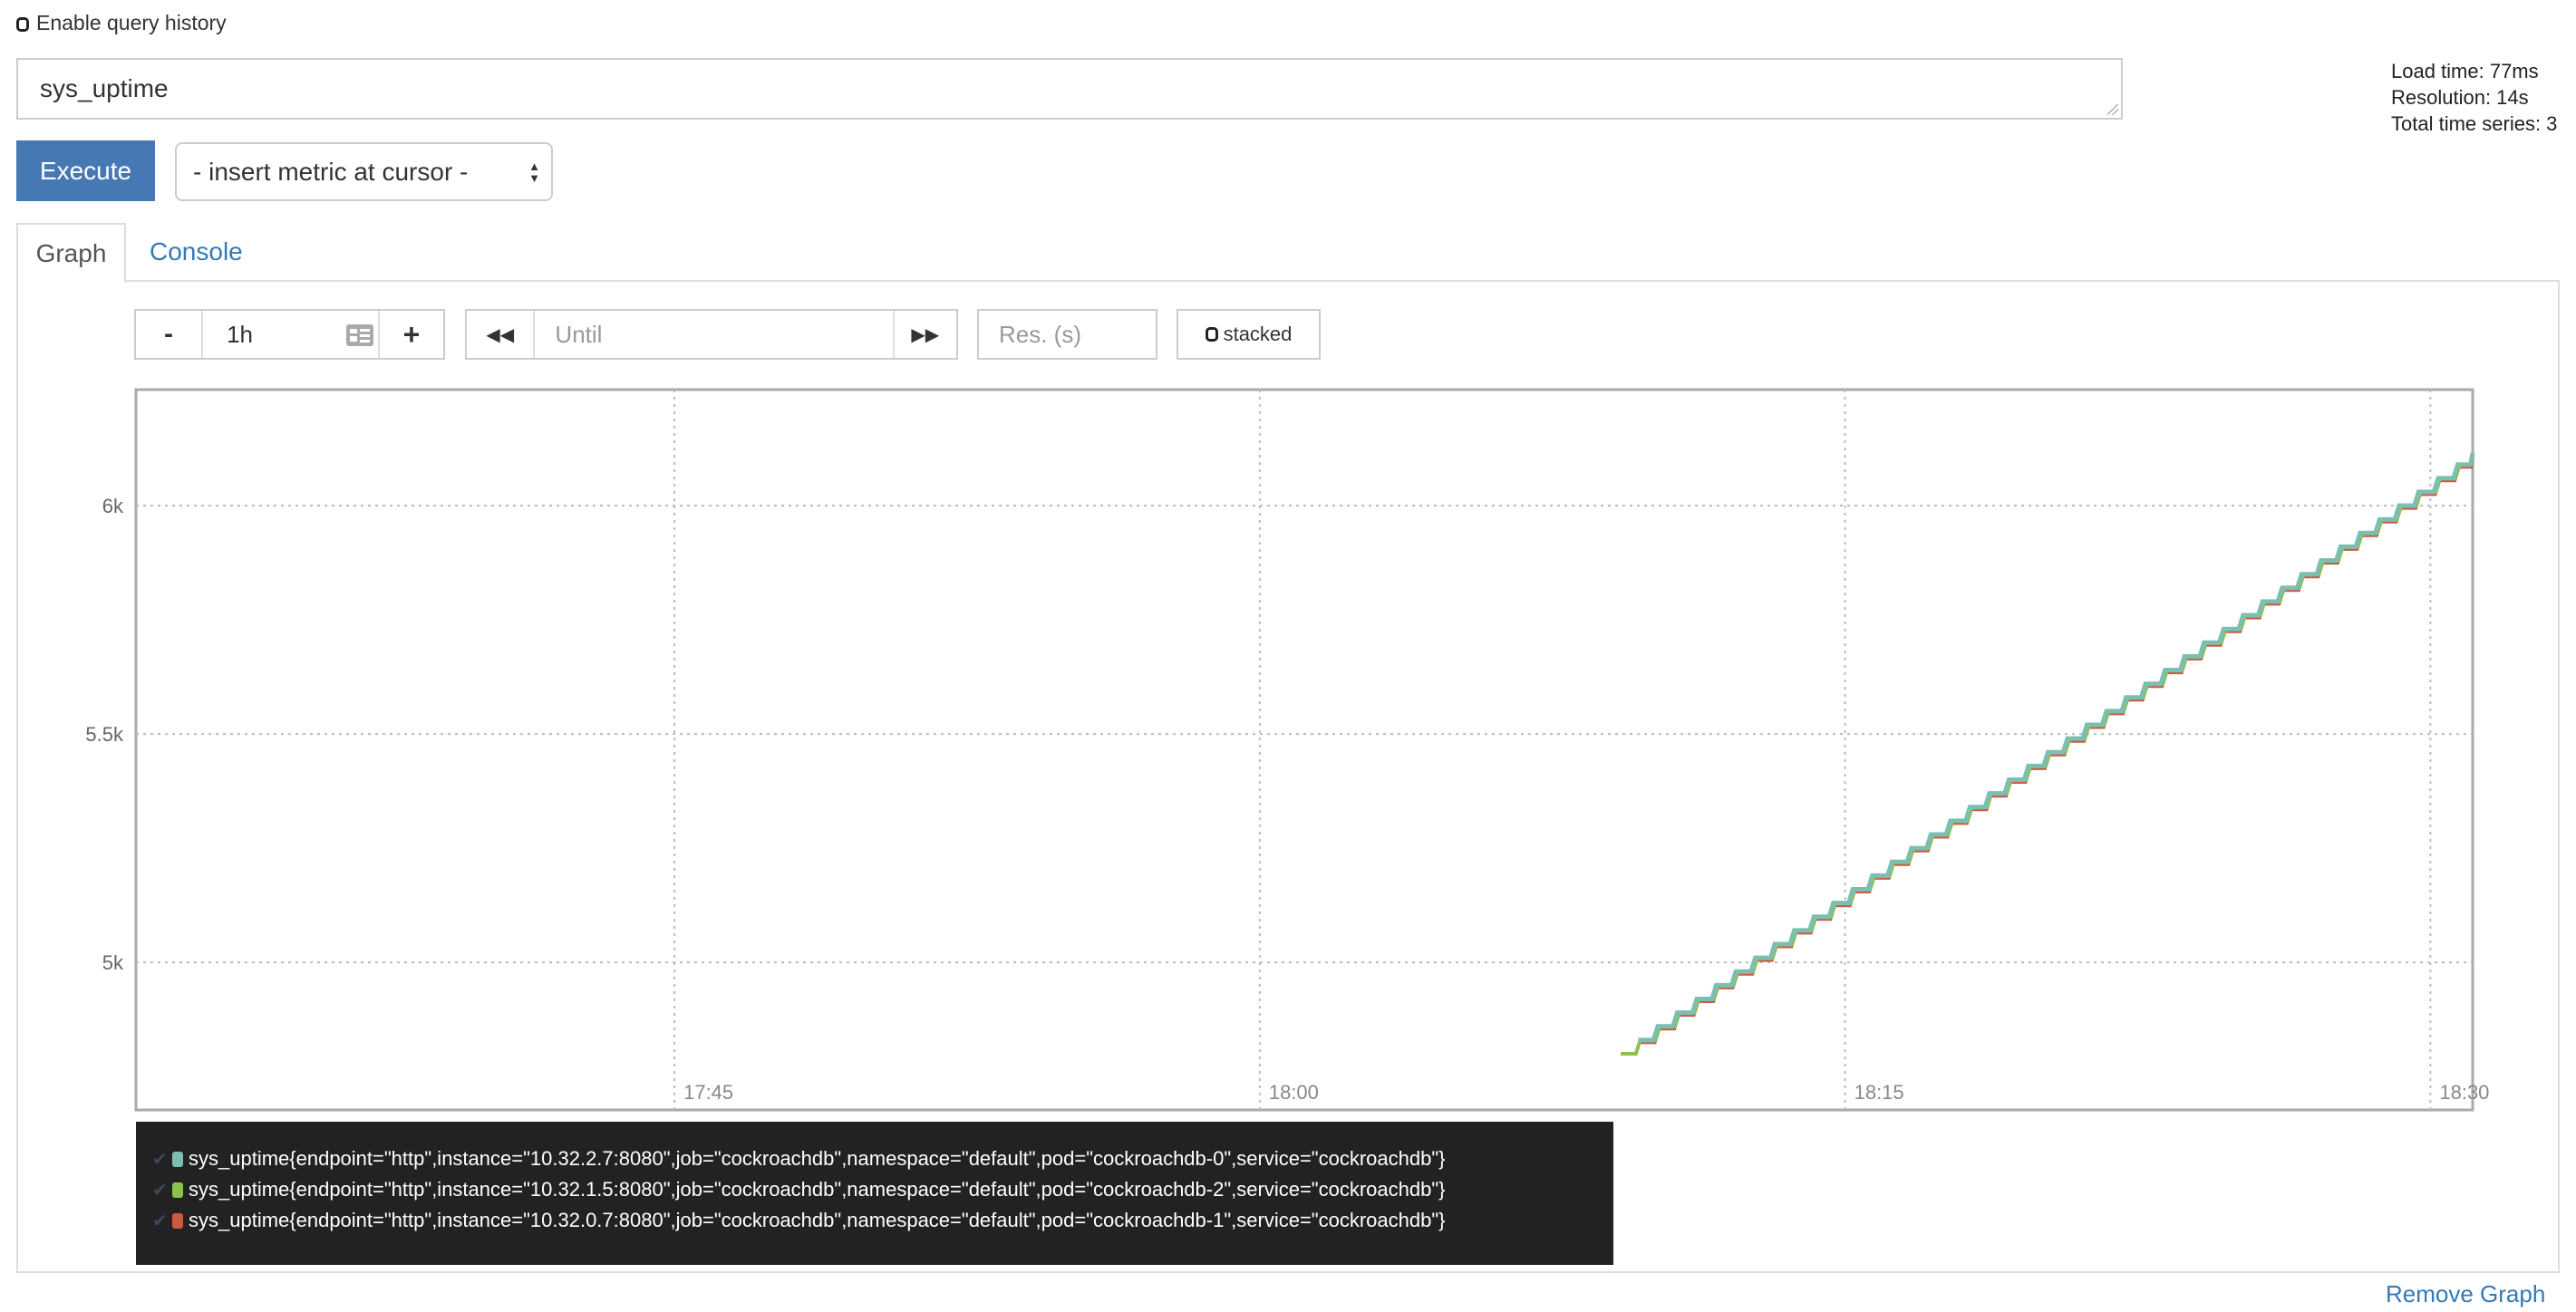 The height and width of the screenshot is (1312, 2576). I want to click on stacked-checkbox, so click(1211, 334).